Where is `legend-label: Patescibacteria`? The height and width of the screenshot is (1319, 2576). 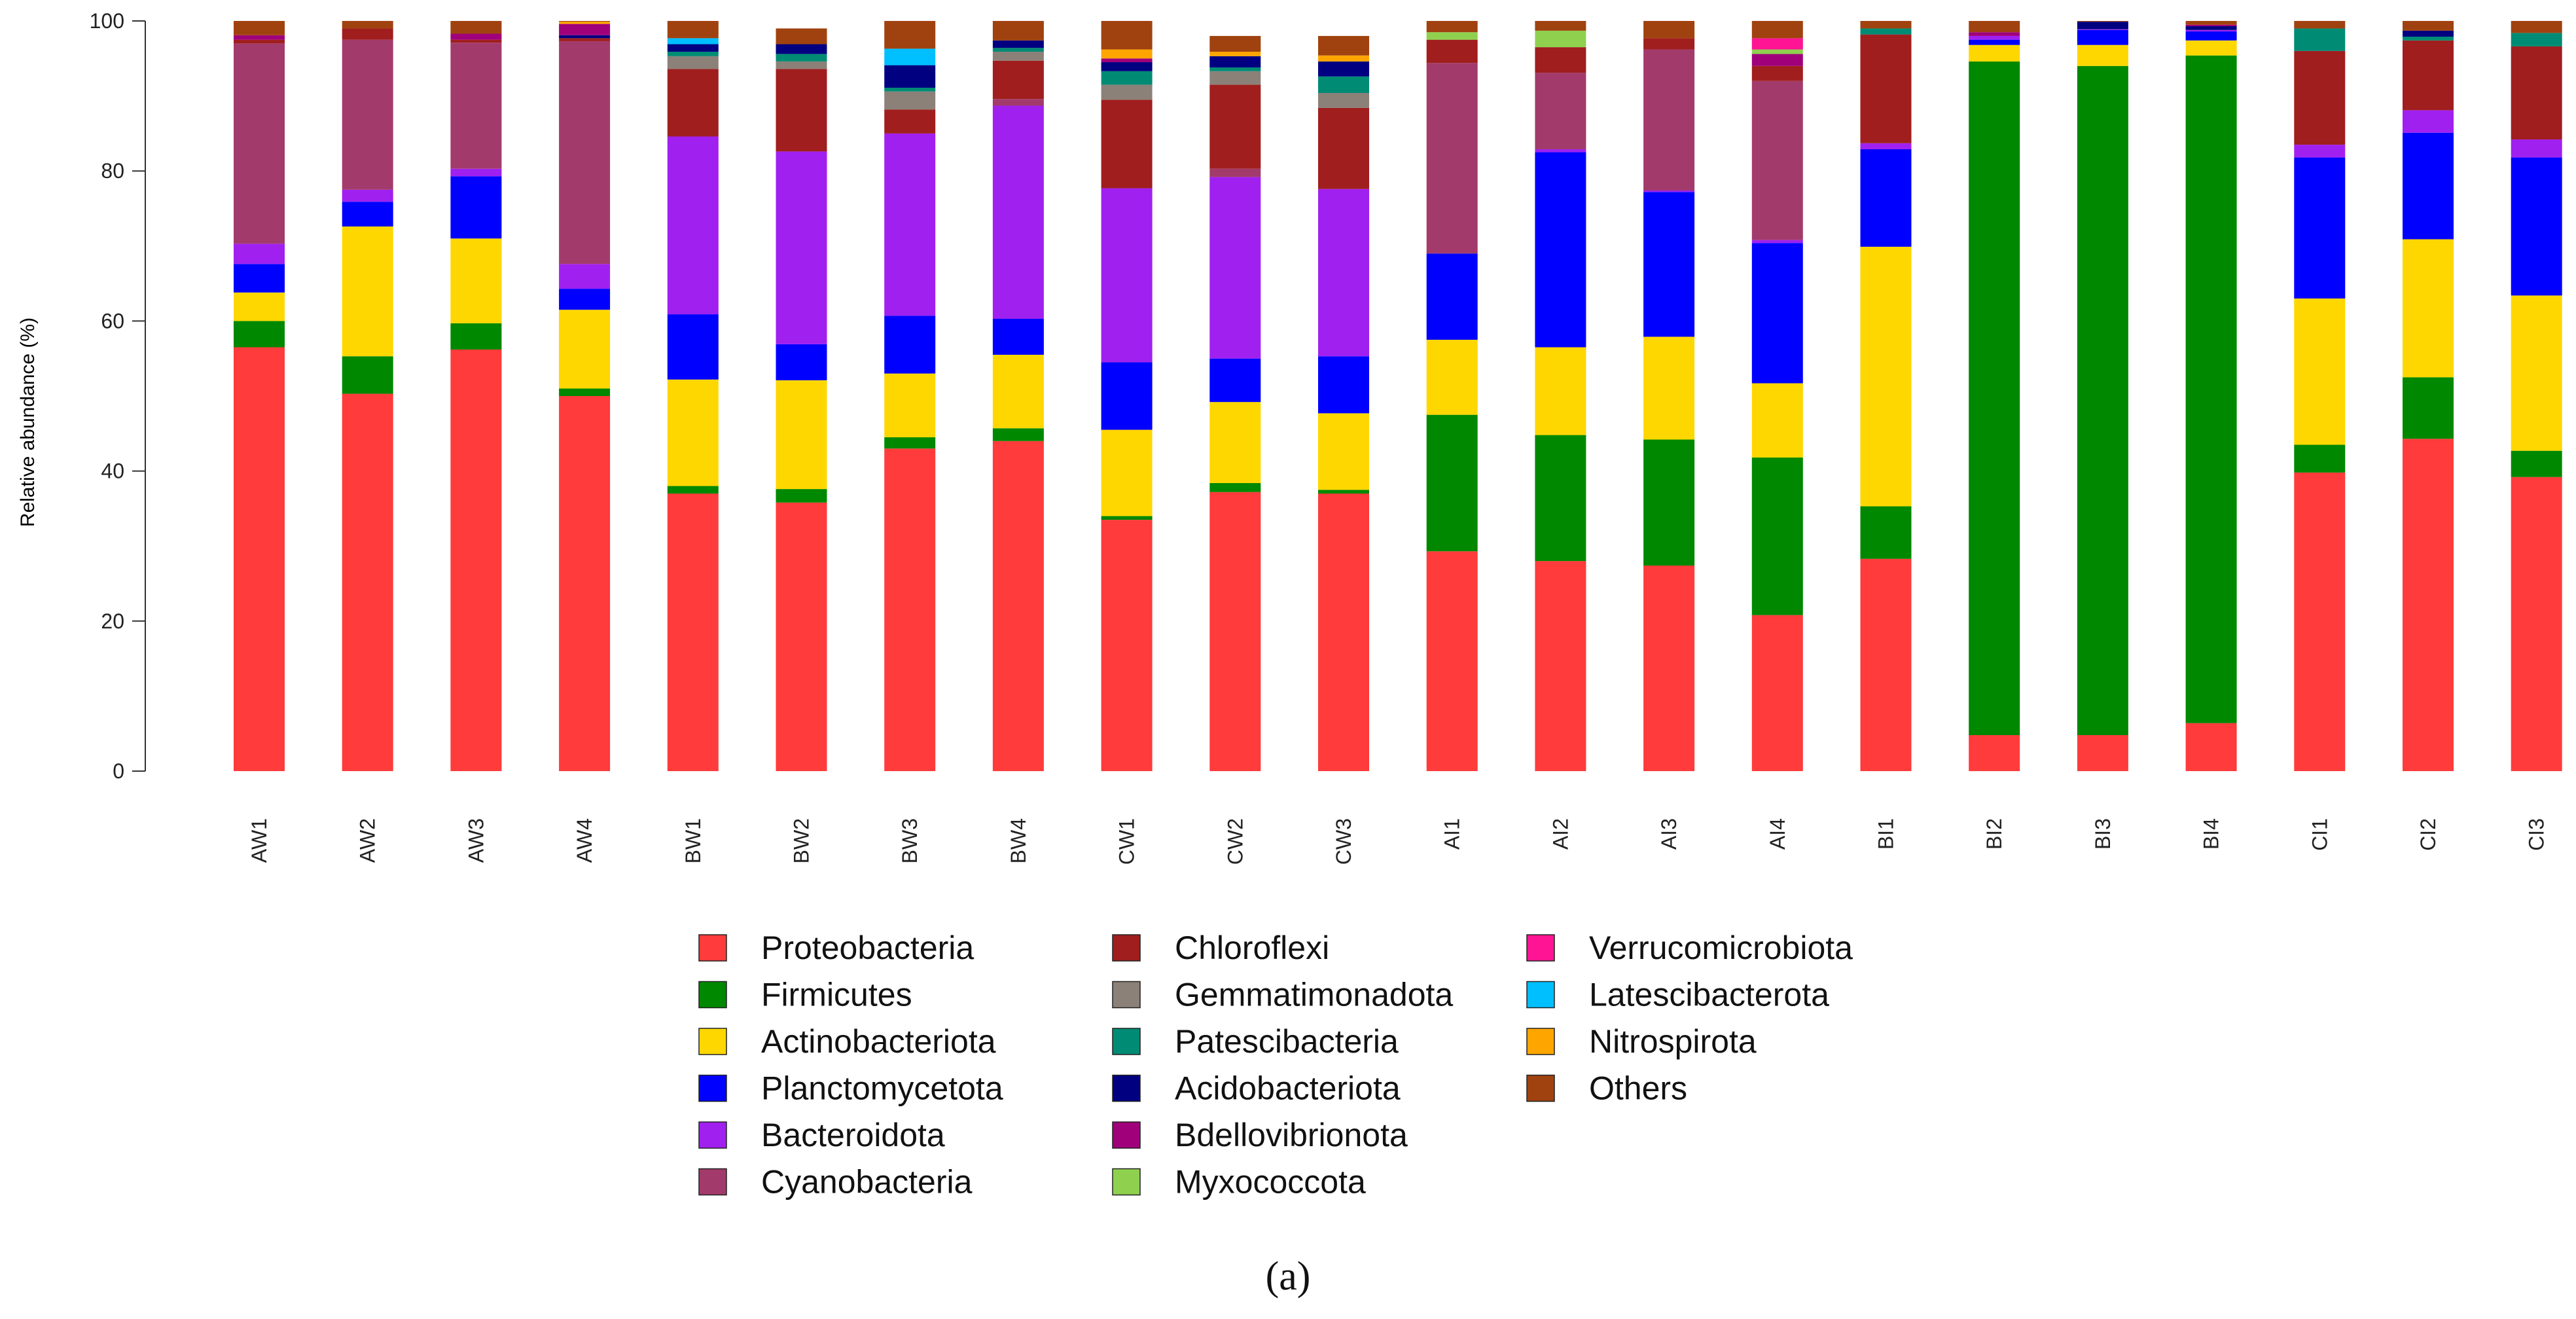 legend-label: Patescibacteria is located at coordinates (1287, 1041).